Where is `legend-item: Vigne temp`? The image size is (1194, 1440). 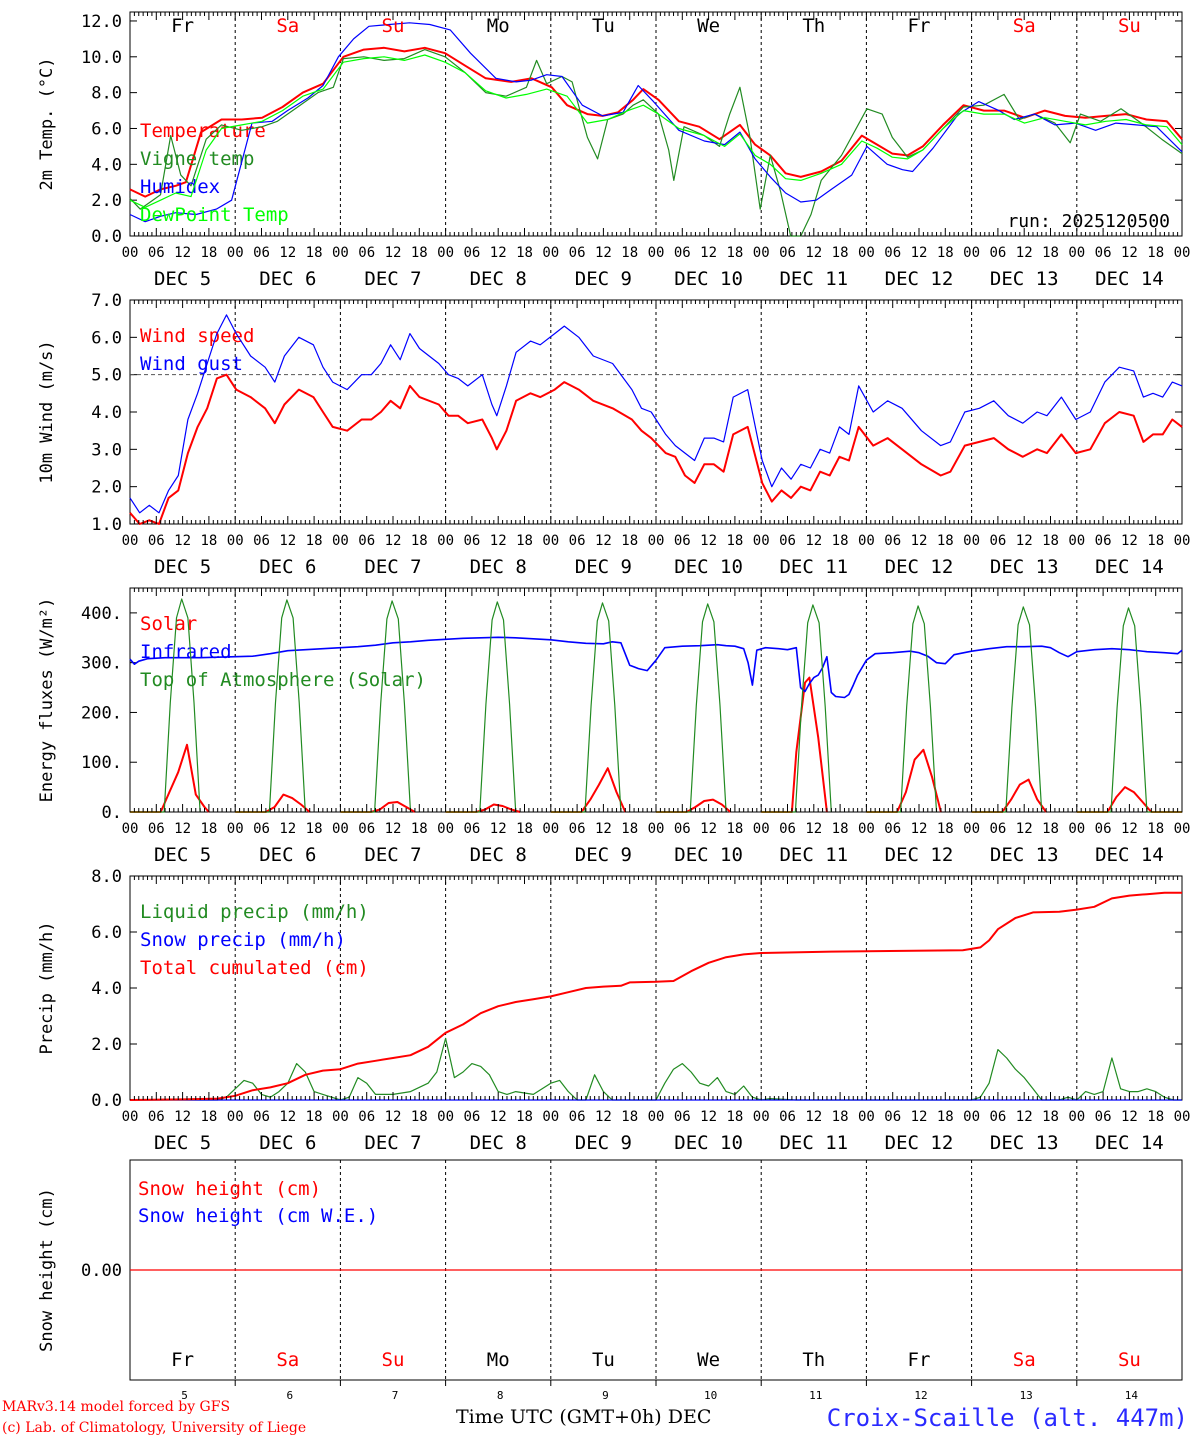 legend-item: Vigne temp is located at coordinates (197, 159).